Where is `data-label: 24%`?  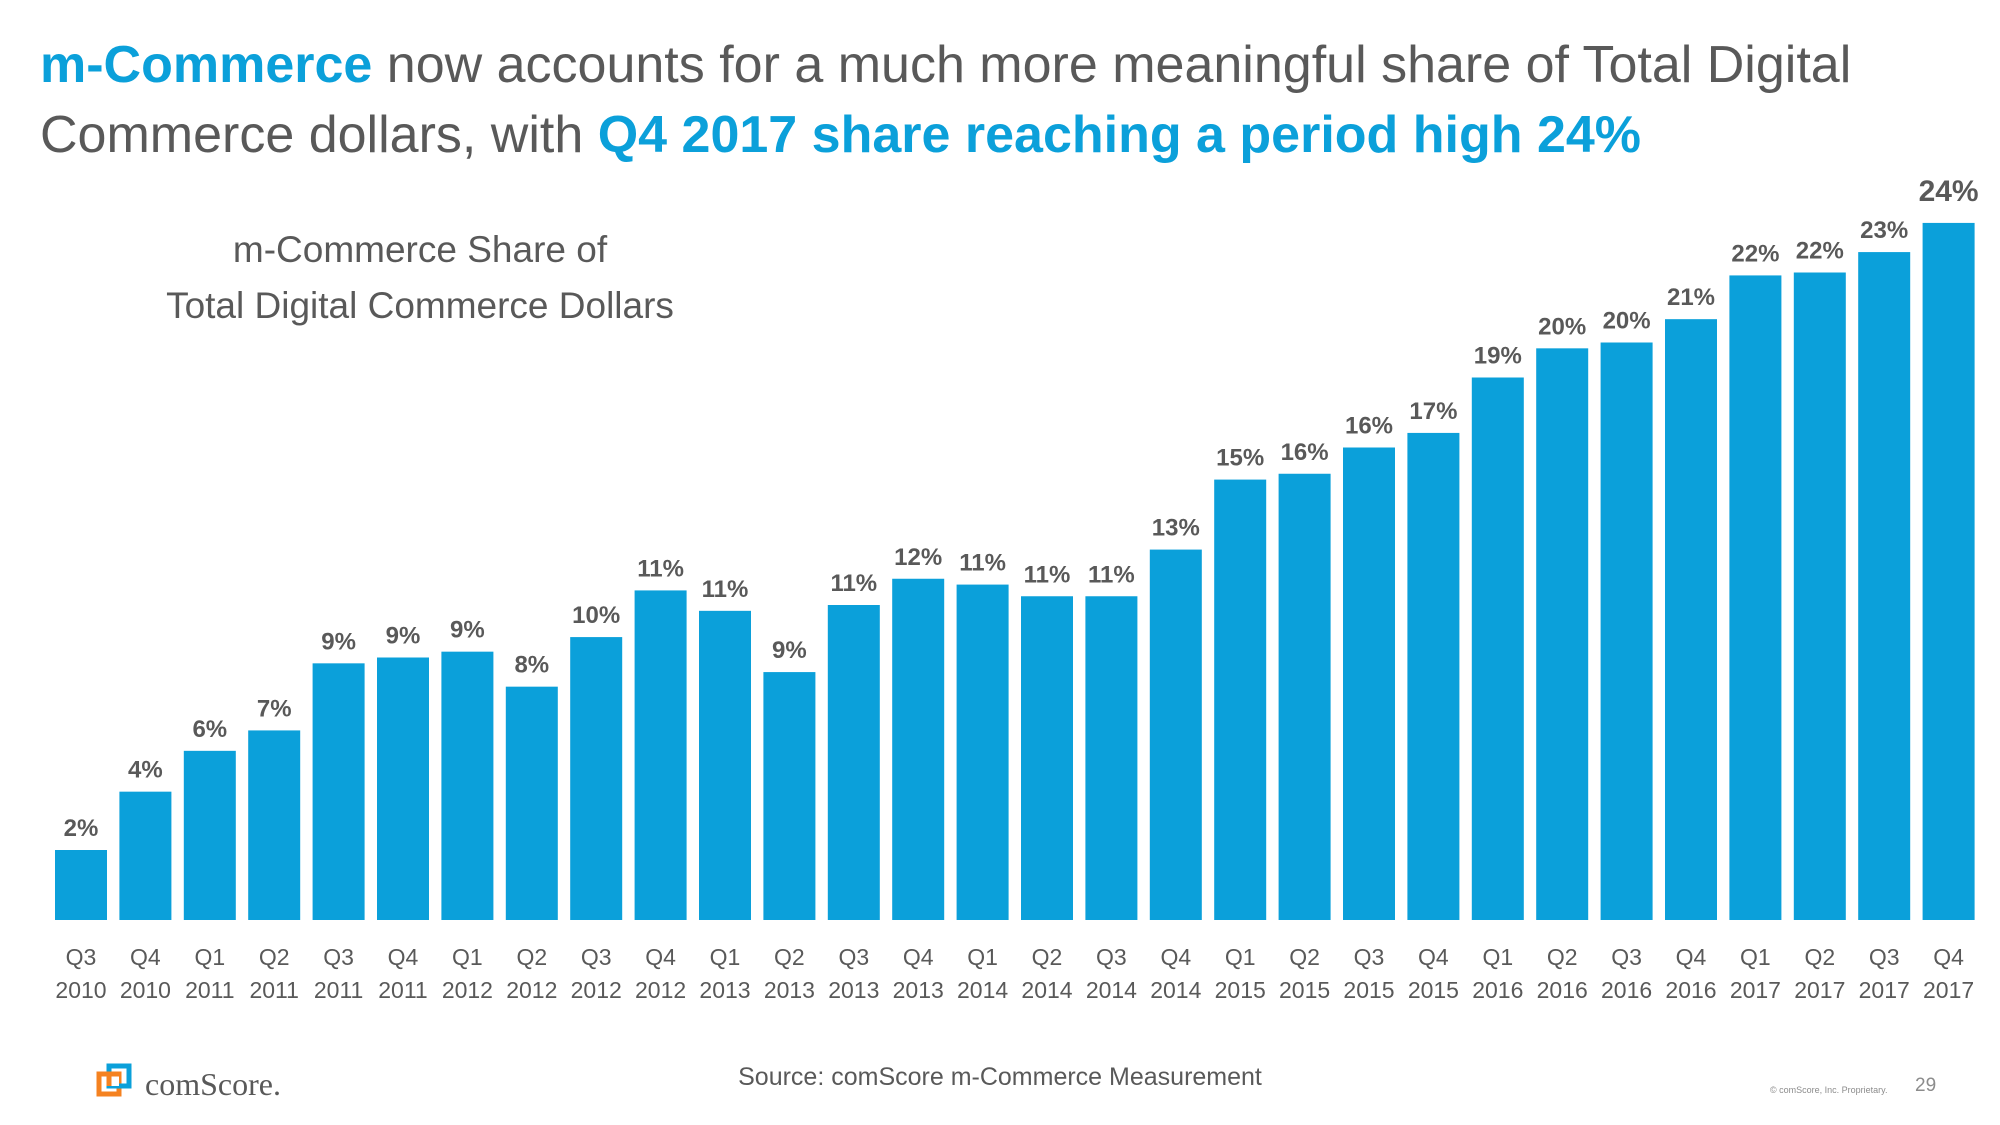
data-label: 24% is located at coordinates (1949, 191).